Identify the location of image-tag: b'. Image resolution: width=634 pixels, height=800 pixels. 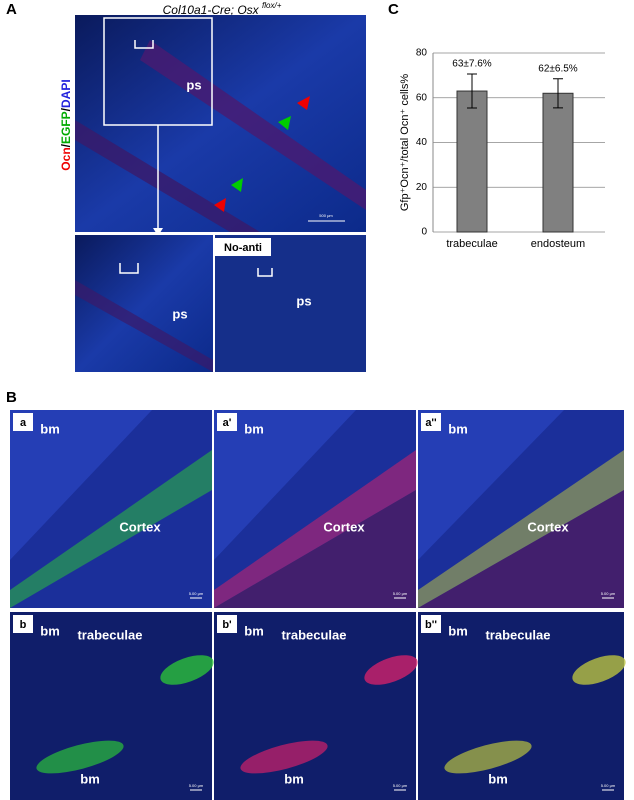
(227, 625).